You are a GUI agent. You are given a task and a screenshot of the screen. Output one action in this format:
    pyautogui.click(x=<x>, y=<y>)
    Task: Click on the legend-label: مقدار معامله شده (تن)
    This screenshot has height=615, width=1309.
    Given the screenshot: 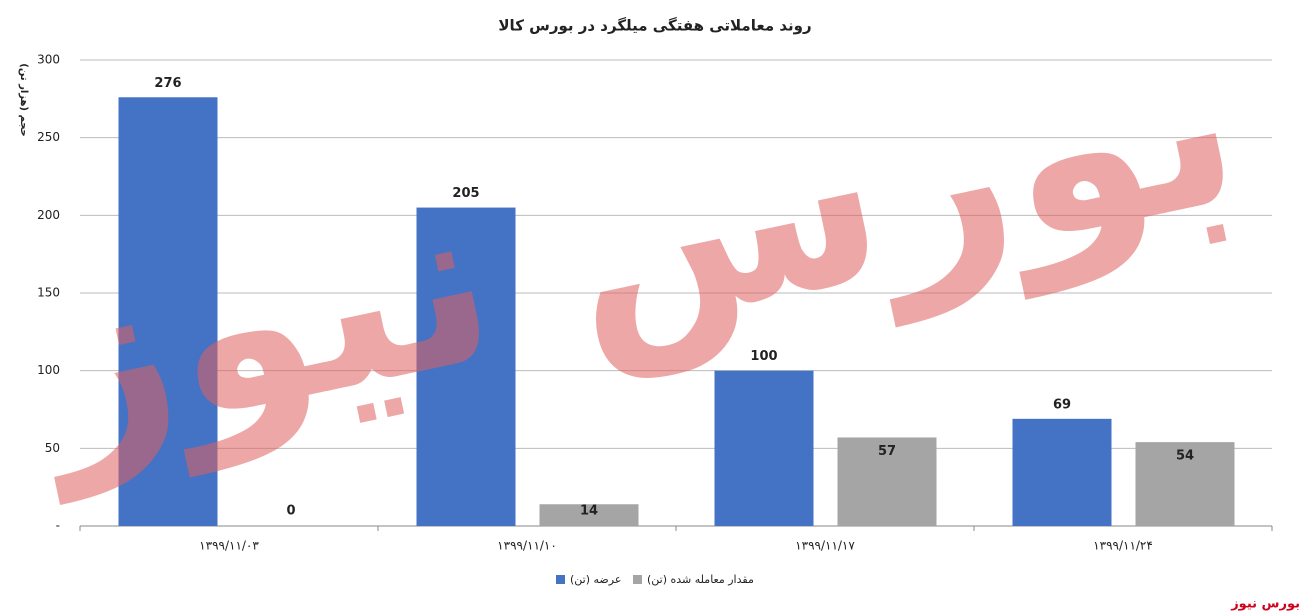 What is the action you would take?
    pyautogui.click(x=700, y=579)
    